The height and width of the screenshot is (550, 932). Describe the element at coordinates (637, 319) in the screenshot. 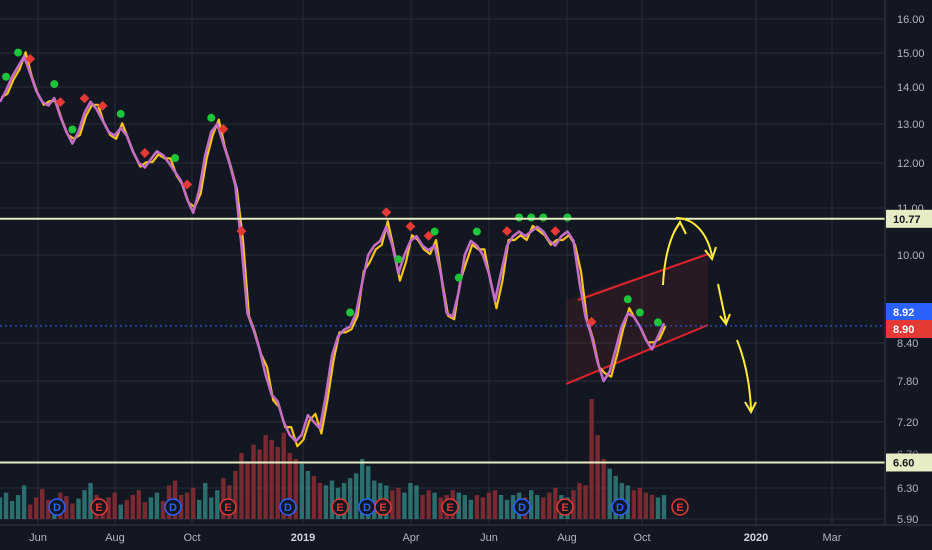

I see `channel-fill` at that location.